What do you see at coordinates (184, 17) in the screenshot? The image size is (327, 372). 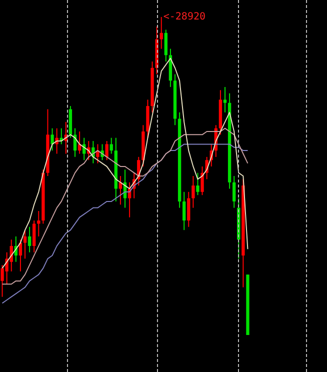 I see `annotation: <-28920` at bounding box center [184, 17].